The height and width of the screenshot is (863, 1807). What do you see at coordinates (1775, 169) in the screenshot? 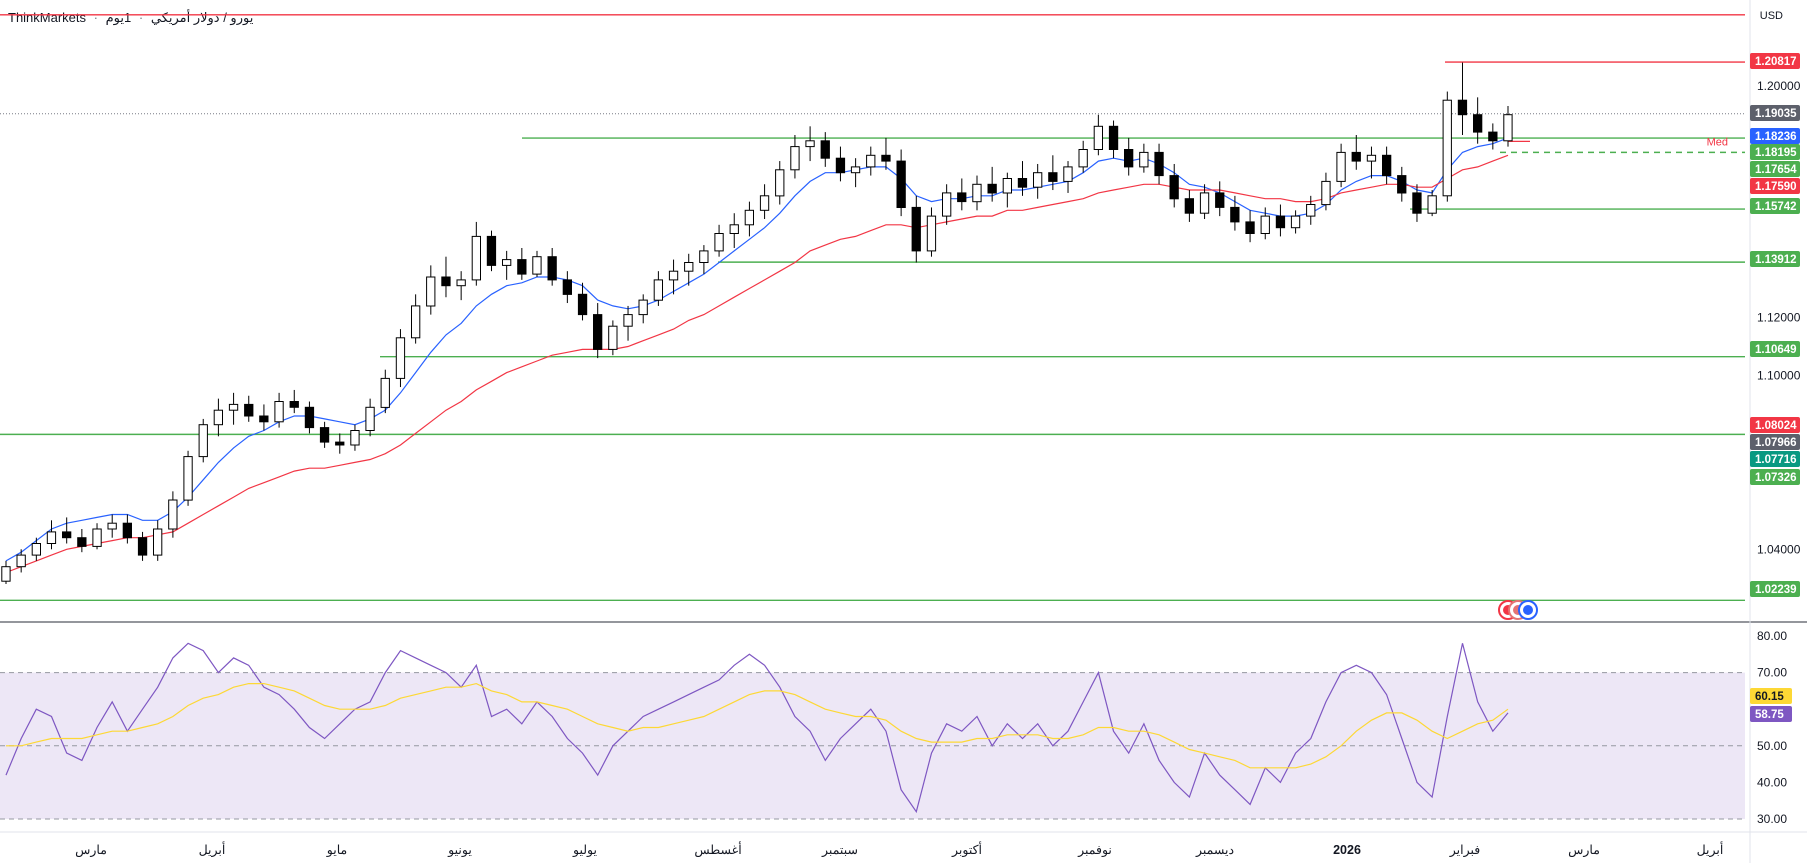
I see `price-badge: 1.17654` at bounding box center [1775, 169].